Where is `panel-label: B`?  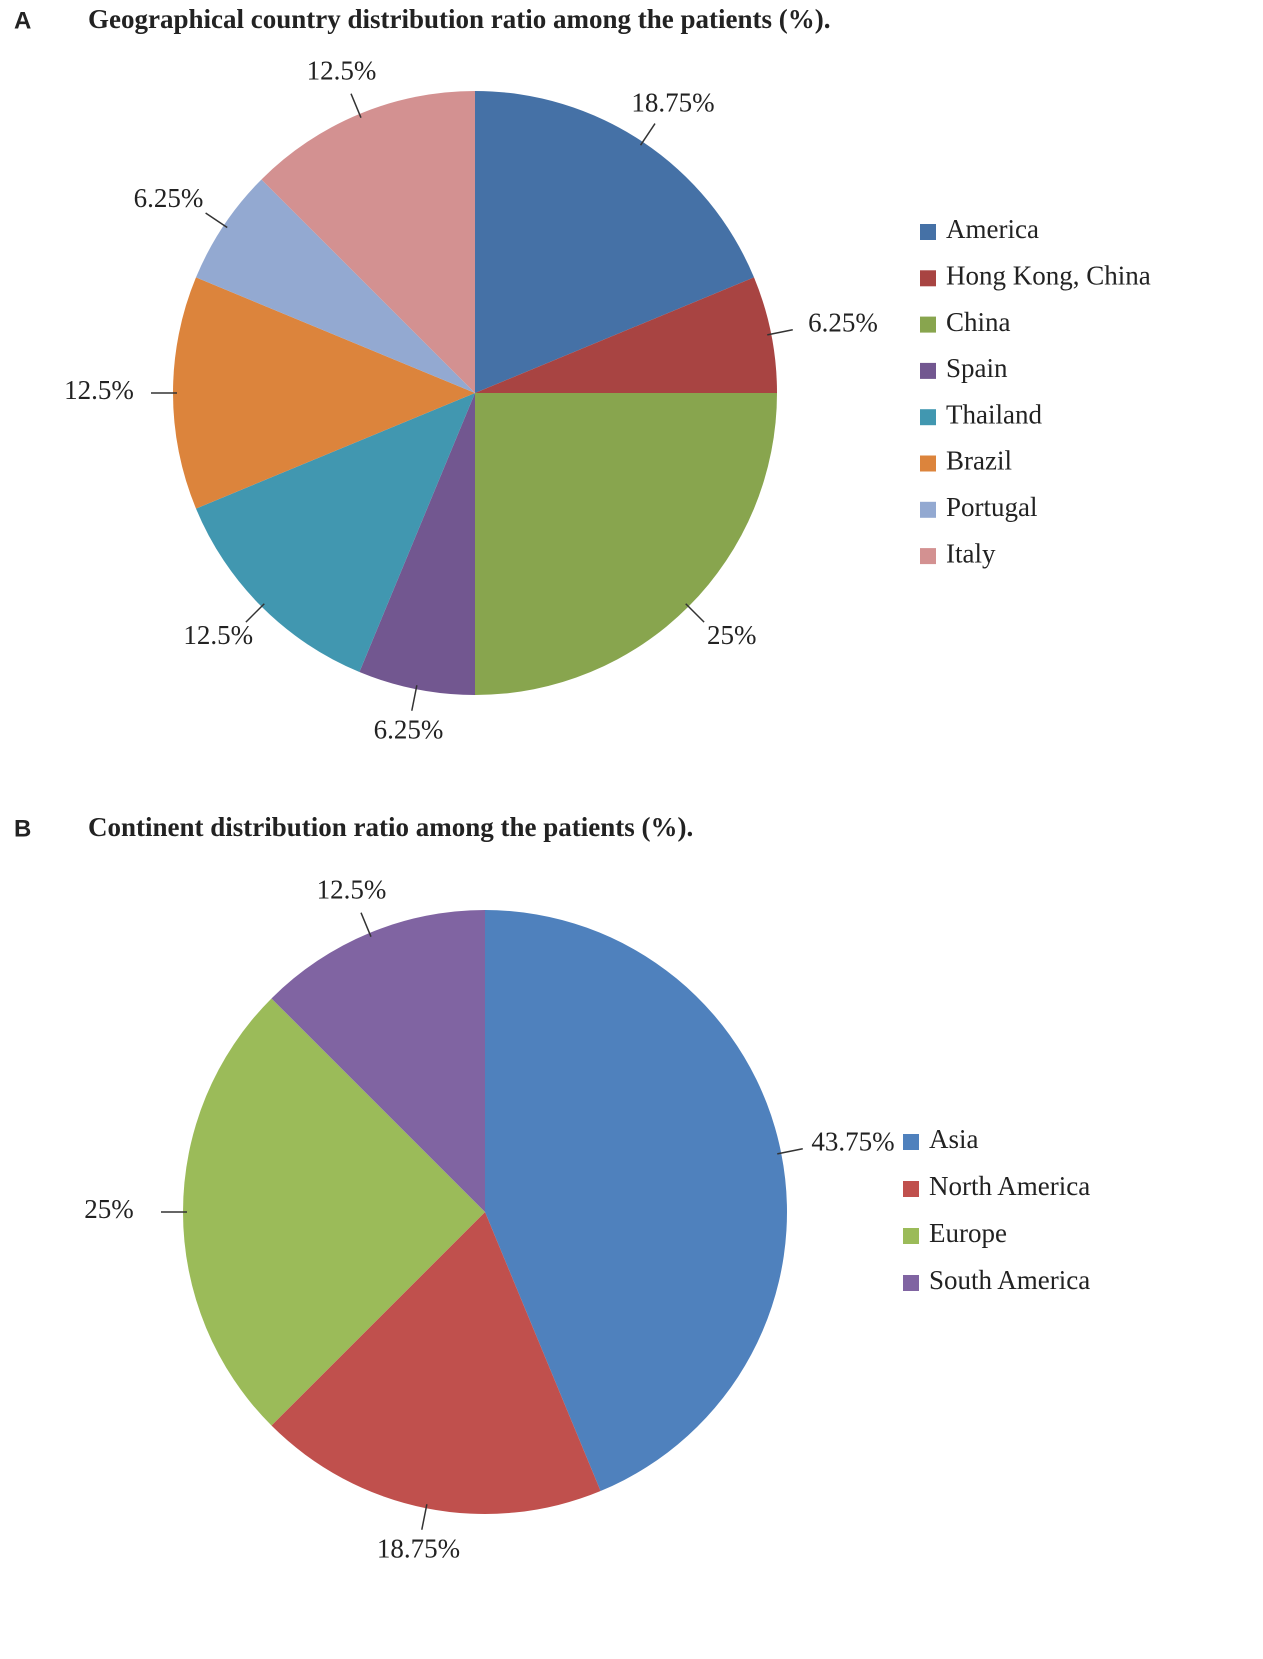 panel-label: B is located at coordinates (22, 828).